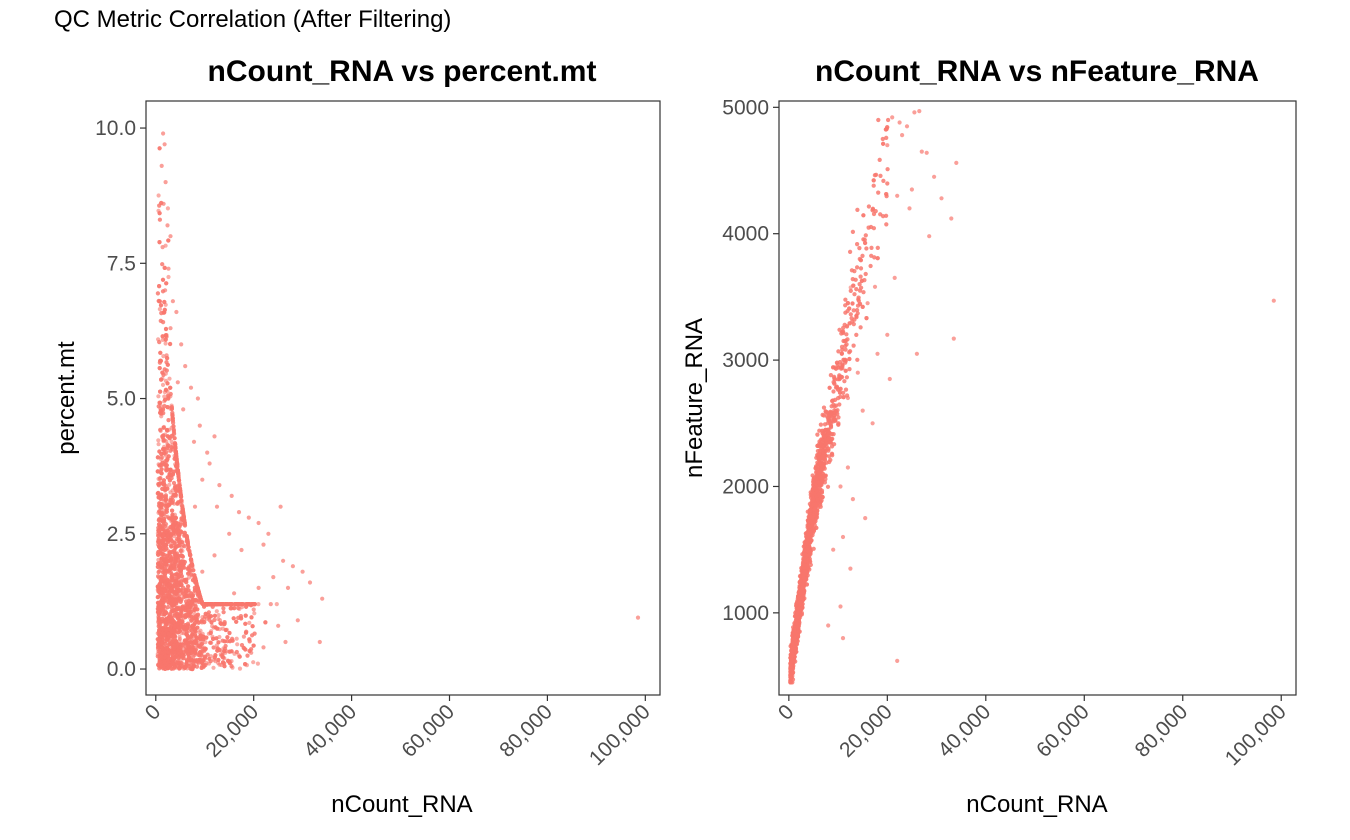  What do you see at coordinates (526, 731) in the screenshot?
I see `x-tick-label: 80,000` at bounding box center [526, 731].